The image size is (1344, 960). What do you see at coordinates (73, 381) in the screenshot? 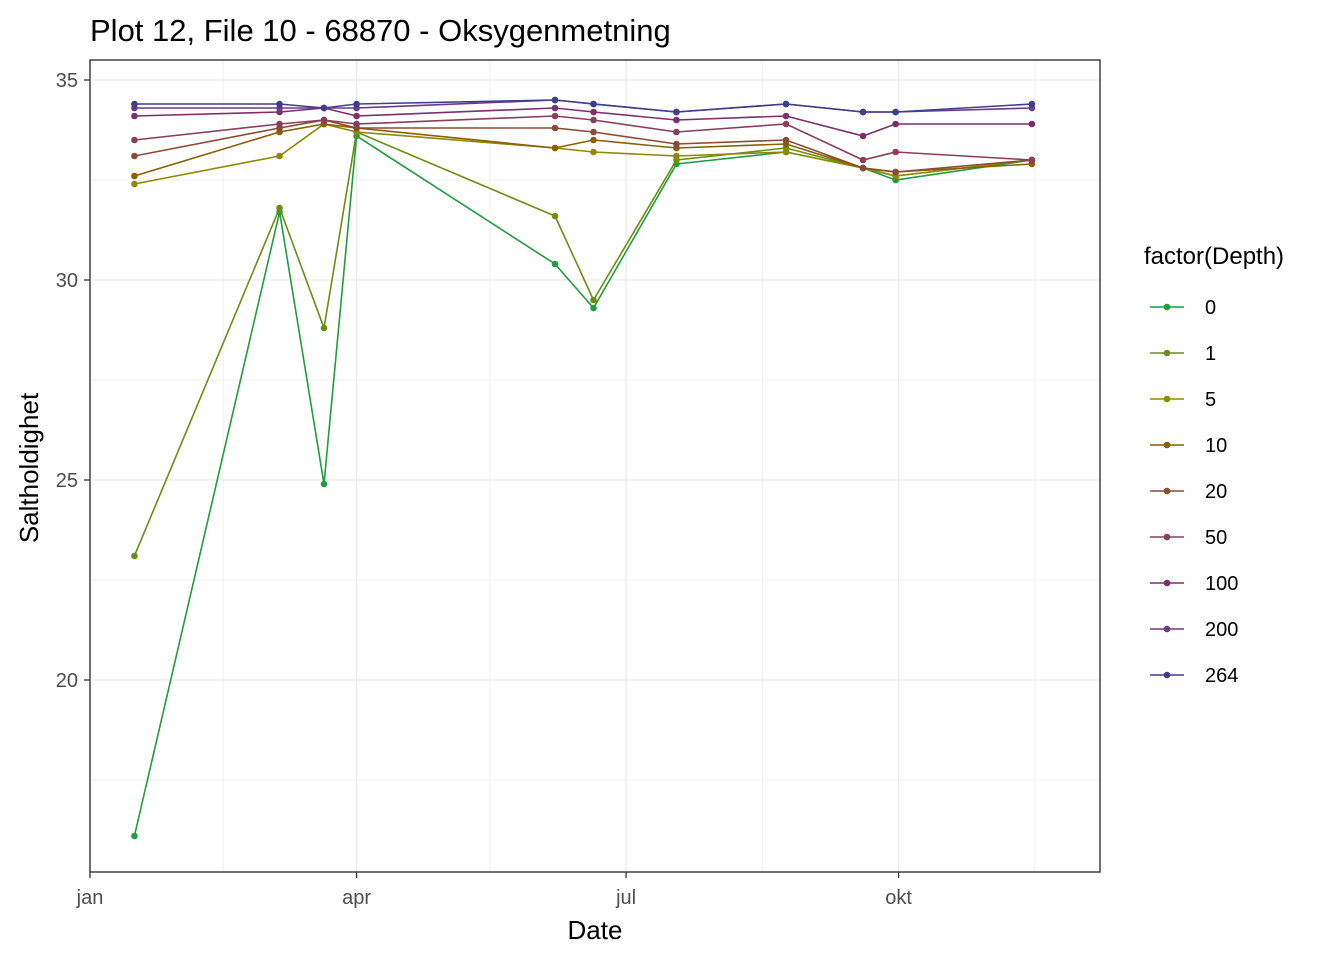
I see `y-axis: 20 25 30 35` at bounding box center [73, 381].